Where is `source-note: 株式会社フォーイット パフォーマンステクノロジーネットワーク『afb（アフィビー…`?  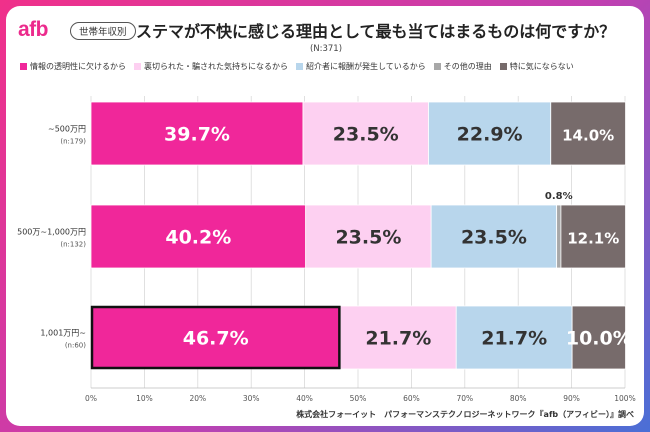
source-note: 株式会社フォーイット パフォーマンステクノロジーネットワーク『afb（アフィビー… is located at coordinates (465, 414).